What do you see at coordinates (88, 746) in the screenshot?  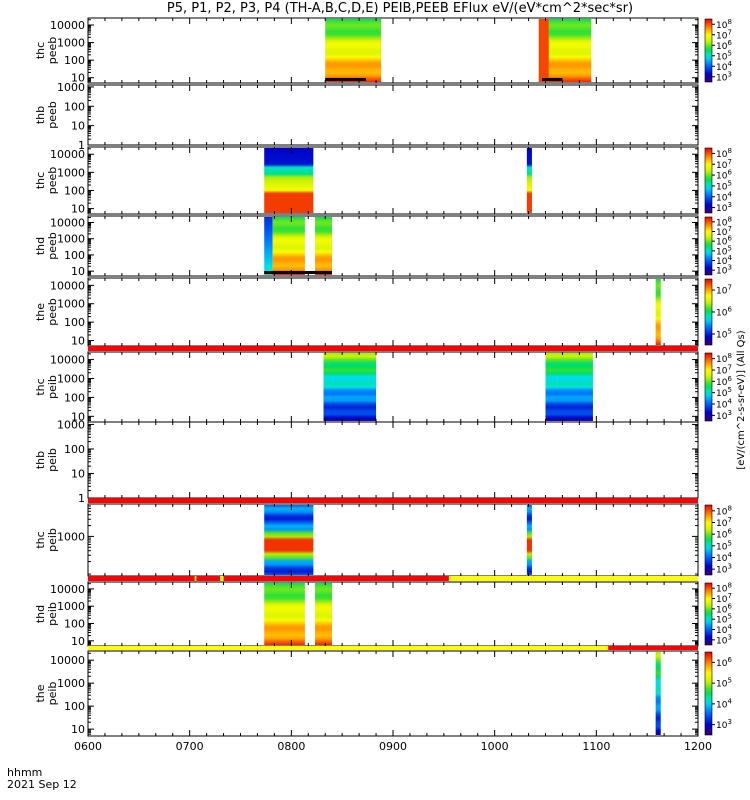 I see `x-tick-label: 0600` at bounding box center [88, 746].